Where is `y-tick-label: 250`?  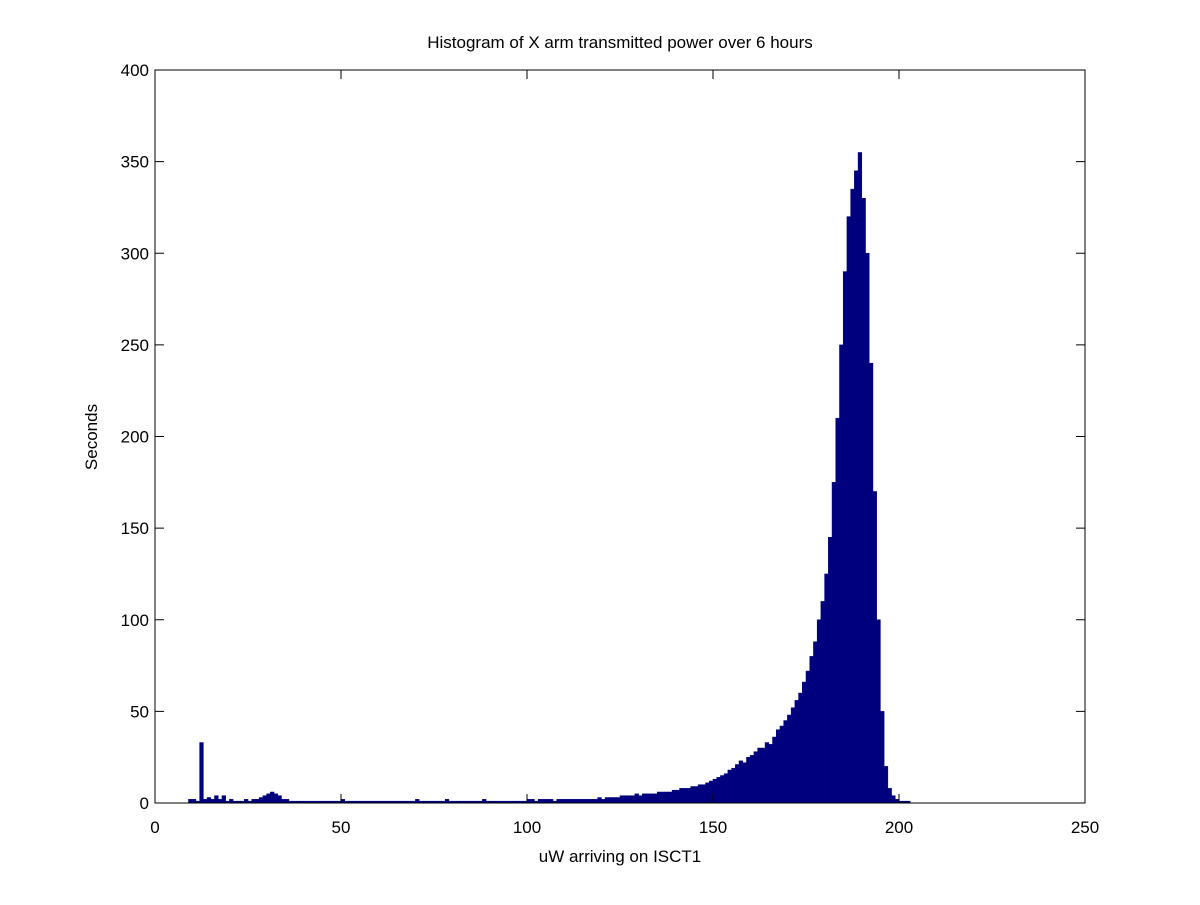
y-tick-label: 250 is located at coordinates (135, 345).